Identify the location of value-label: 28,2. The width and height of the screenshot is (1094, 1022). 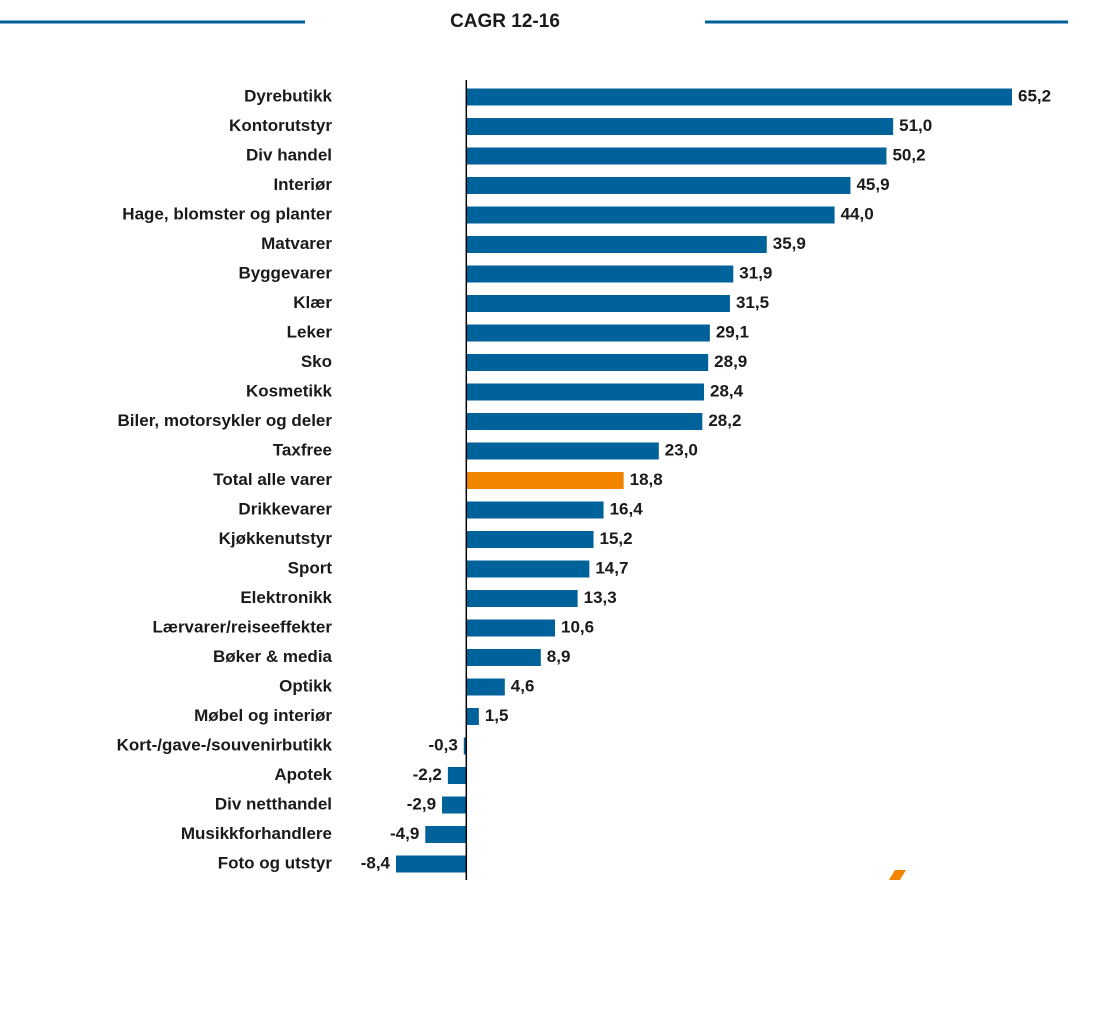
(724, 420).